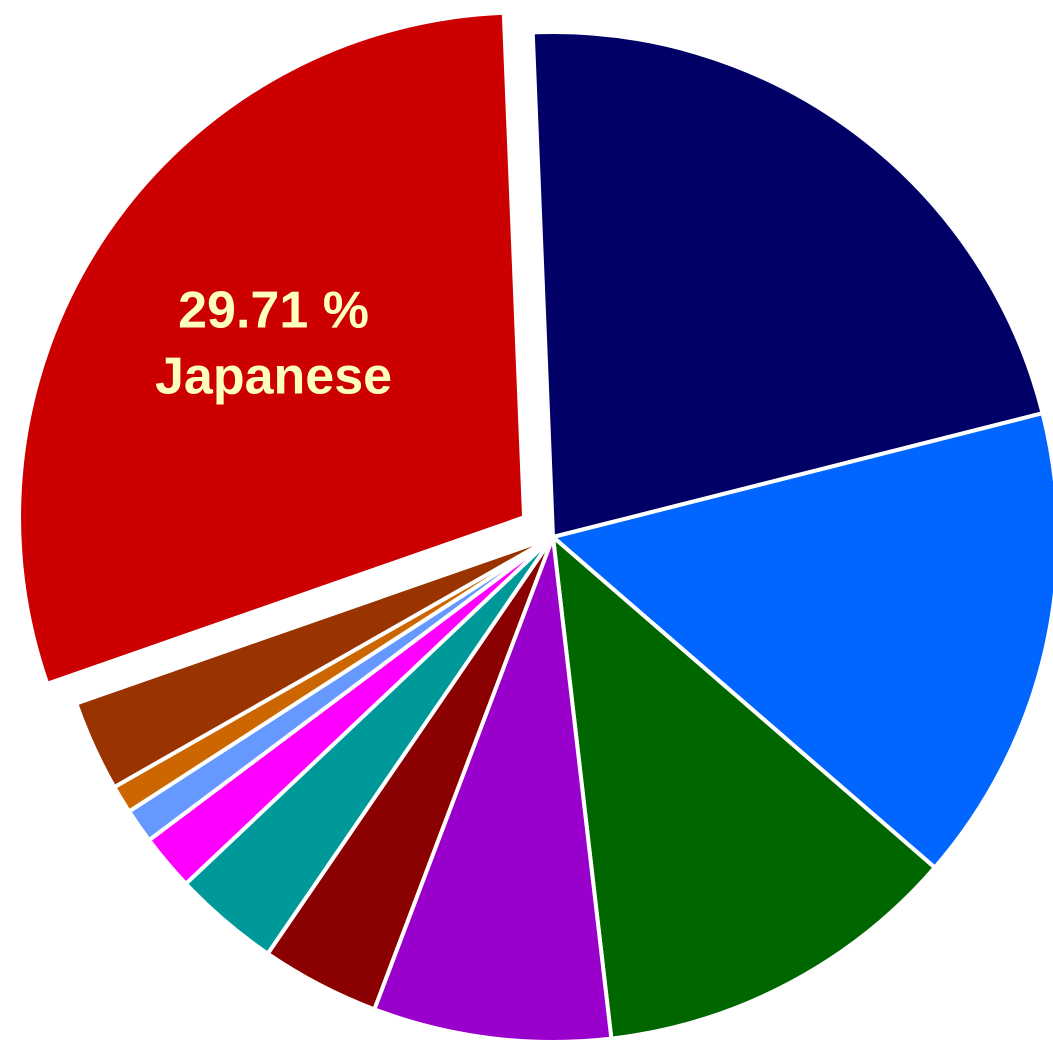  What do you see at coordinates (273, 377) in the screenshot?
I see `slice-category-label: Japanese` at bounding box center [273, 377].